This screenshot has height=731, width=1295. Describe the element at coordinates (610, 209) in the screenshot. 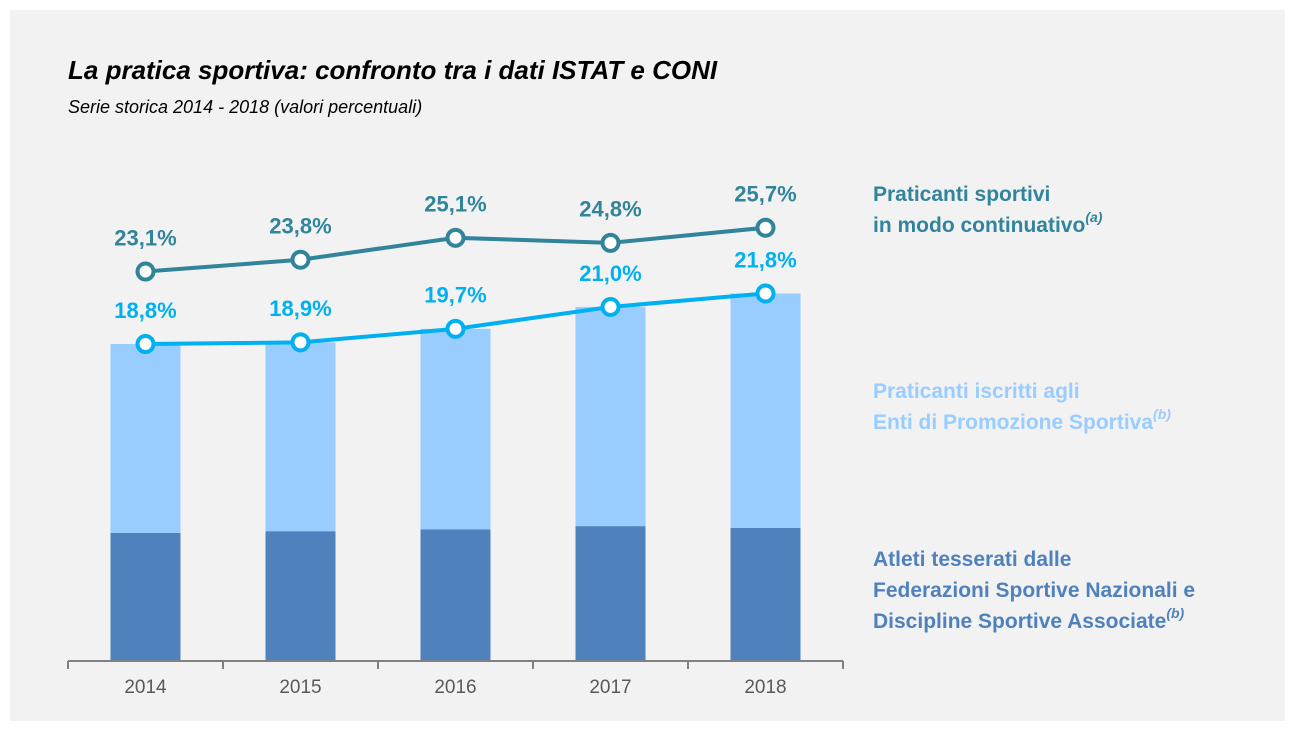

I see `data-label: 24,8%` at that location.